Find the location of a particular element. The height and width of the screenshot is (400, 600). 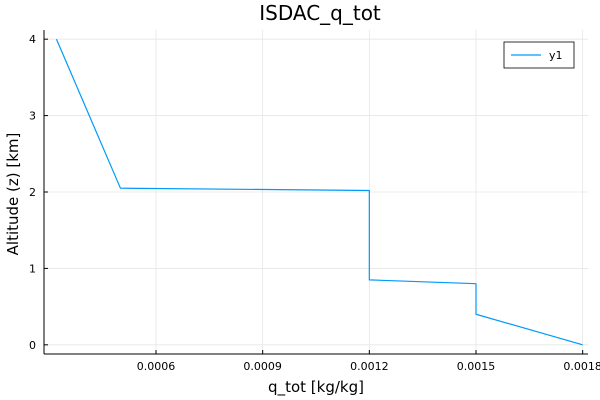

y-tick-label: 3 is located at coordinates (32, 116).